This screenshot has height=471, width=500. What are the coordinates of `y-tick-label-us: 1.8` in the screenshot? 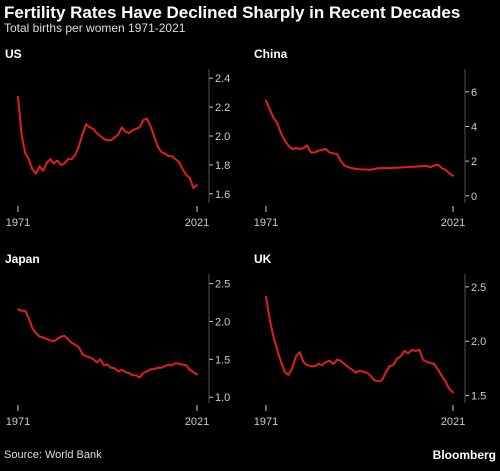 It's located at (222, 166).